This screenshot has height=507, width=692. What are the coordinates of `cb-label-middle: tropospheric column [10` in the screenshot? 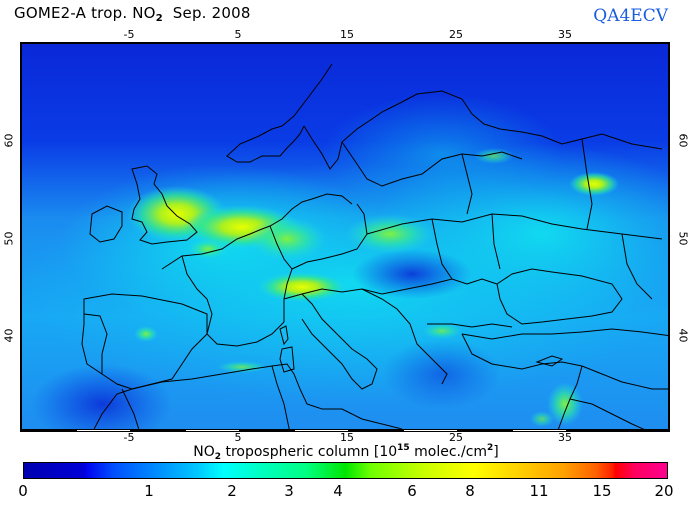 It's located at (309, 452).